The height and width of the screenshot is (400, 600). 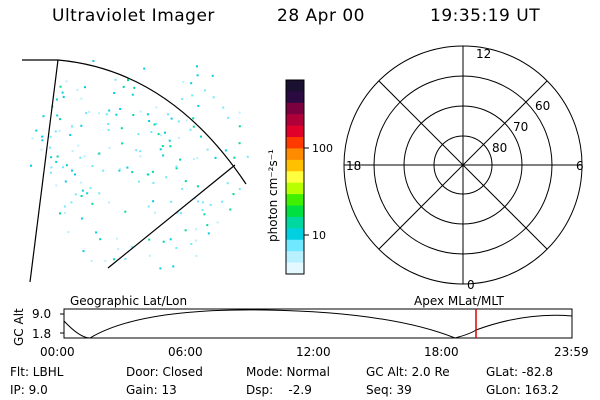 I want to click on xtick-1200: 12:00, so click(x=313, y=352).